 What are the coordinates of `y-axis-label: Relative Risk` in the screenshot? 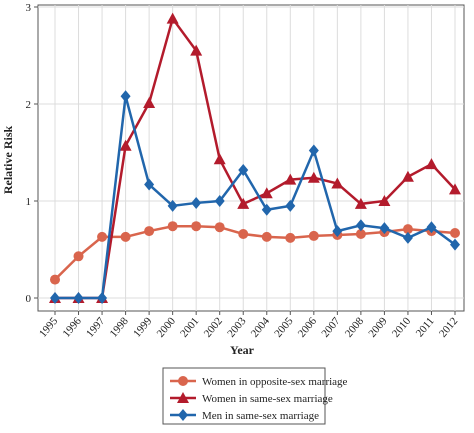 It's located at (8, 160).